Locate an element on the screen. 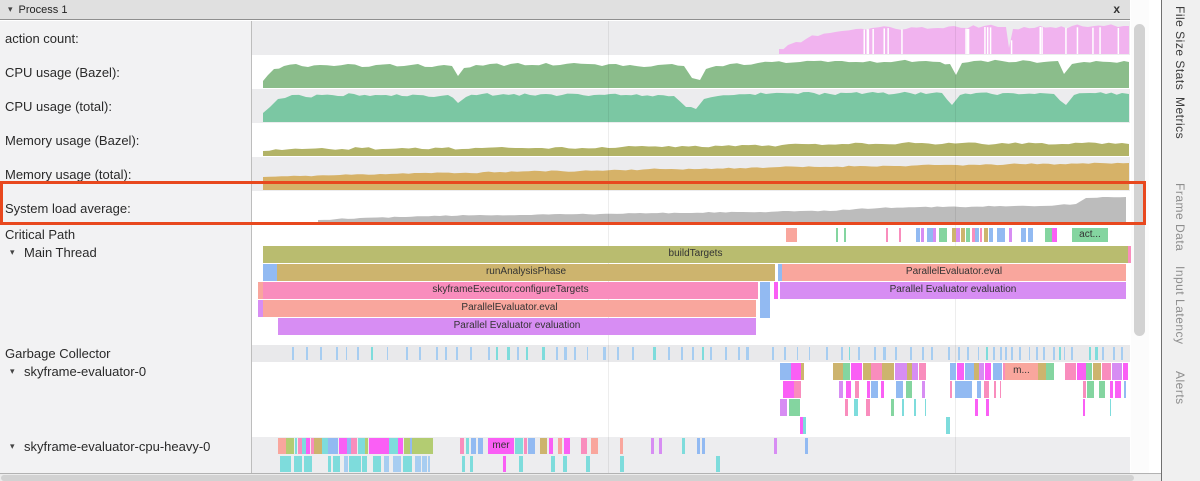 The width and height of the screenshot is (1200, 481). counter-label-row-mem_bazel: Memory usage (Bazel): is located at coordinates (125, 140).